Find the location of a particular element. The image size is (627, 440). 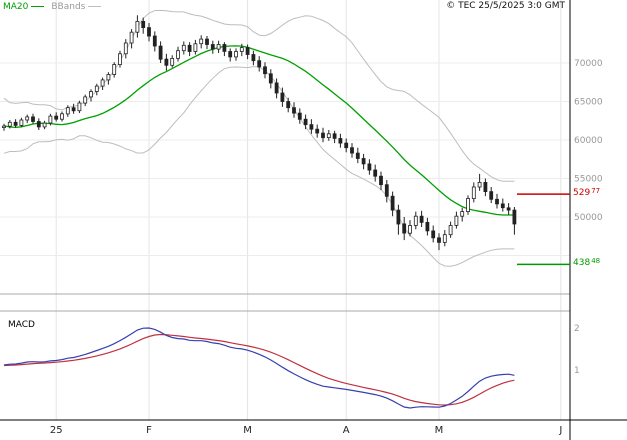

y-axis-price-label: 60000 is located at coordinates (588, 141).